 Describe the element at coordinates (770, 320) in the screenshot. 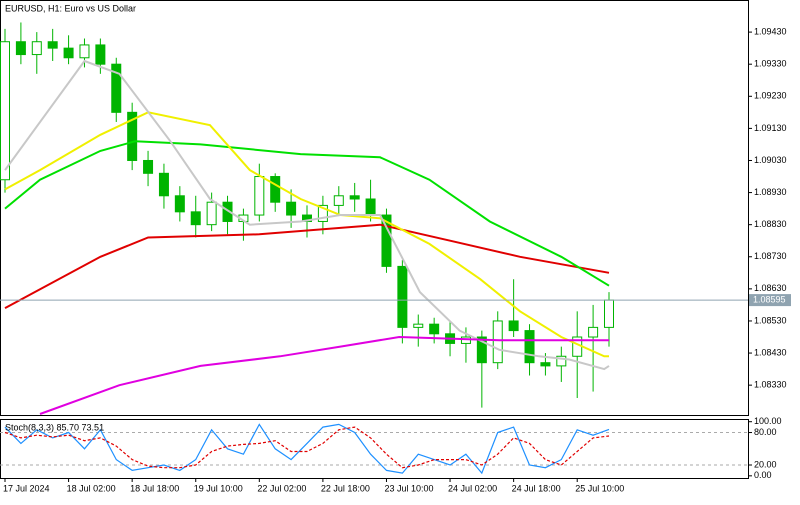

I see `y-tick-label: 1.08530` at that location.